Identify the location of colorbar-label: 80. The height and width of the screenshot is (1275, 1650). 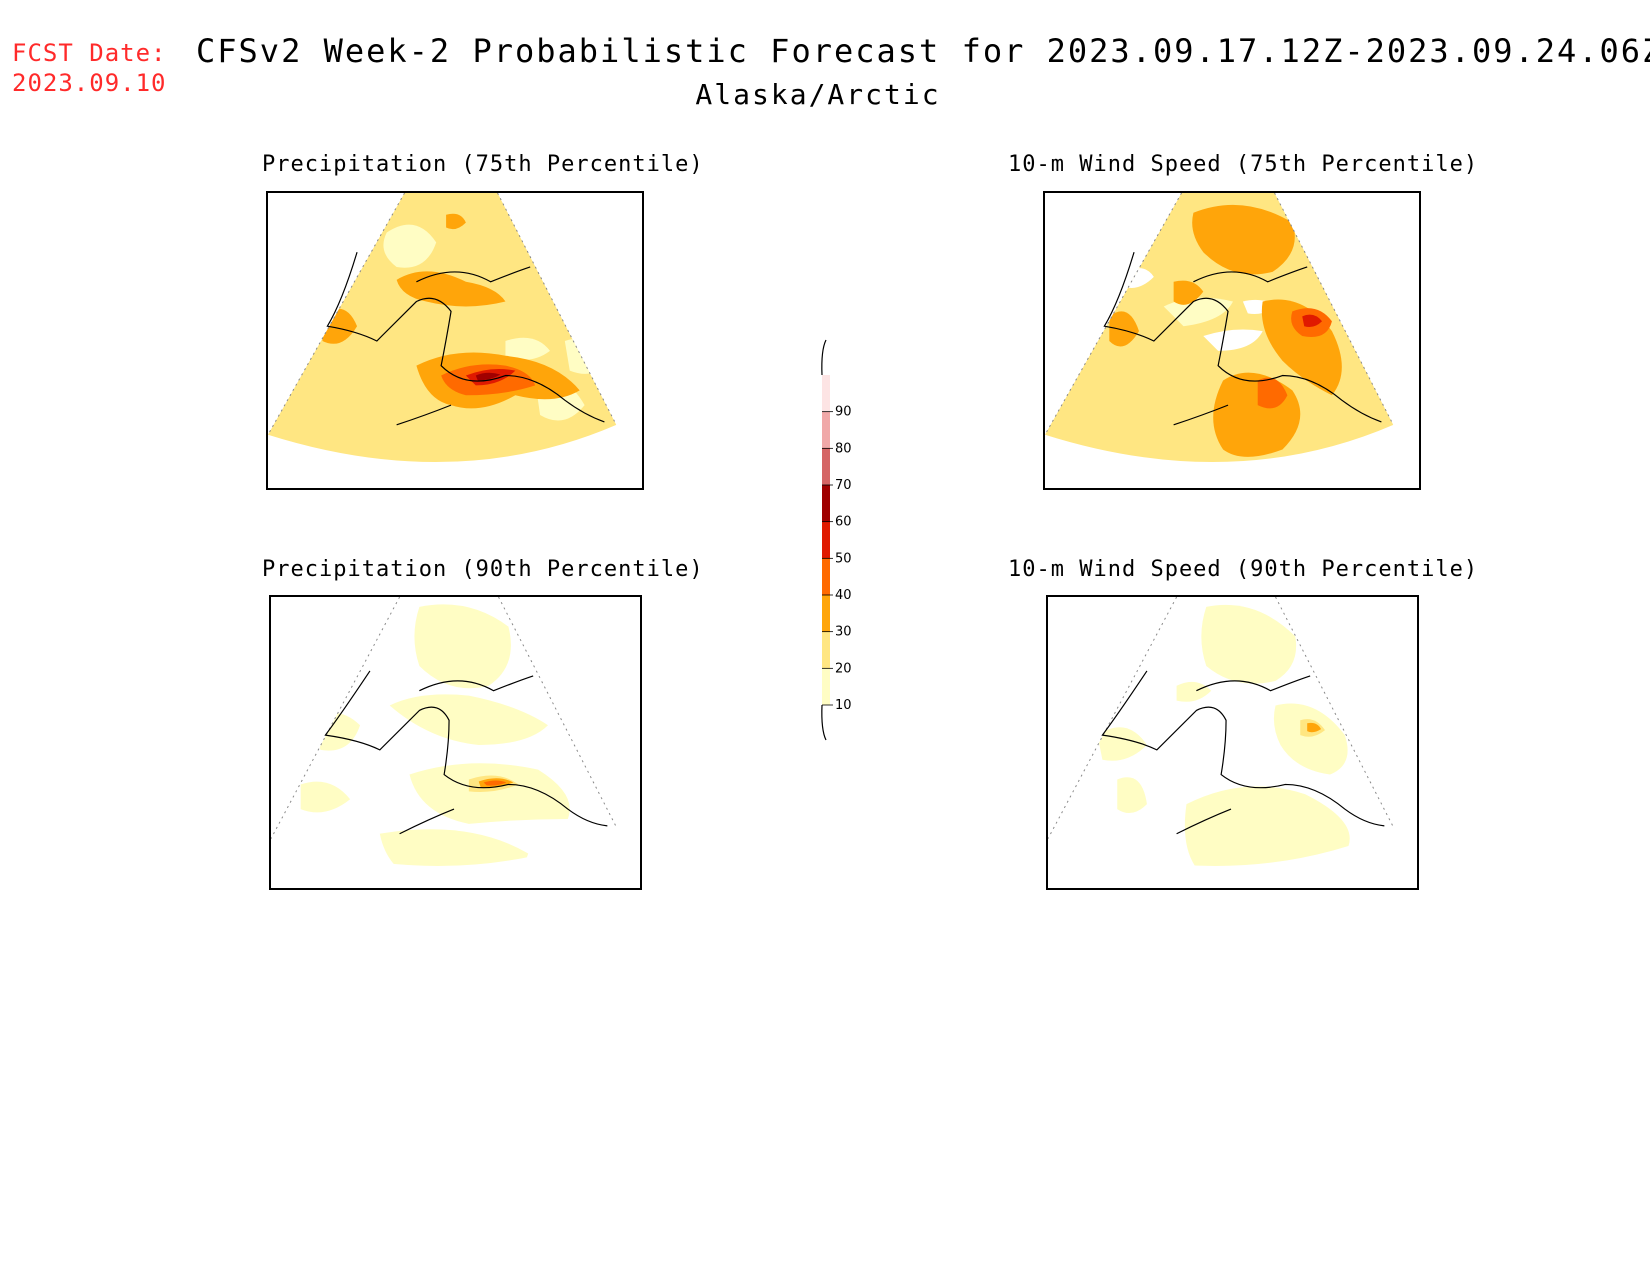
(843, 448).